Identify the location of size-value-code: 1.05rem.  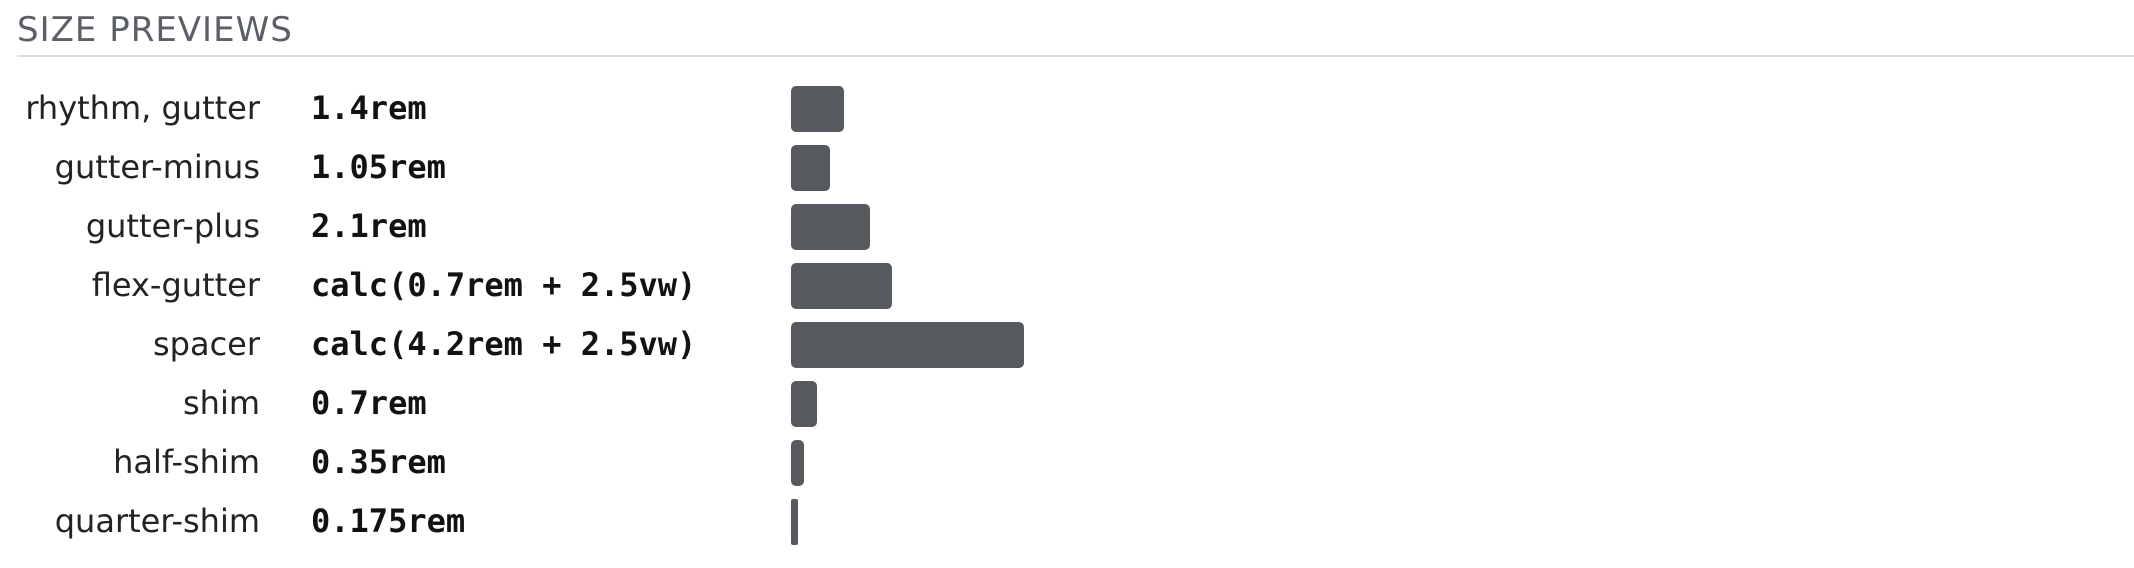
(378, 167).